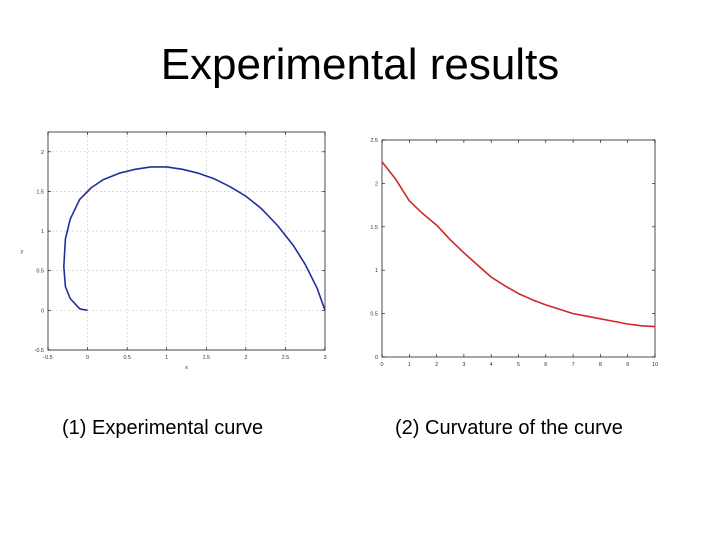 The image size is (720, 540). I want to click on slide-title: Experimental results, so click(360, 64).